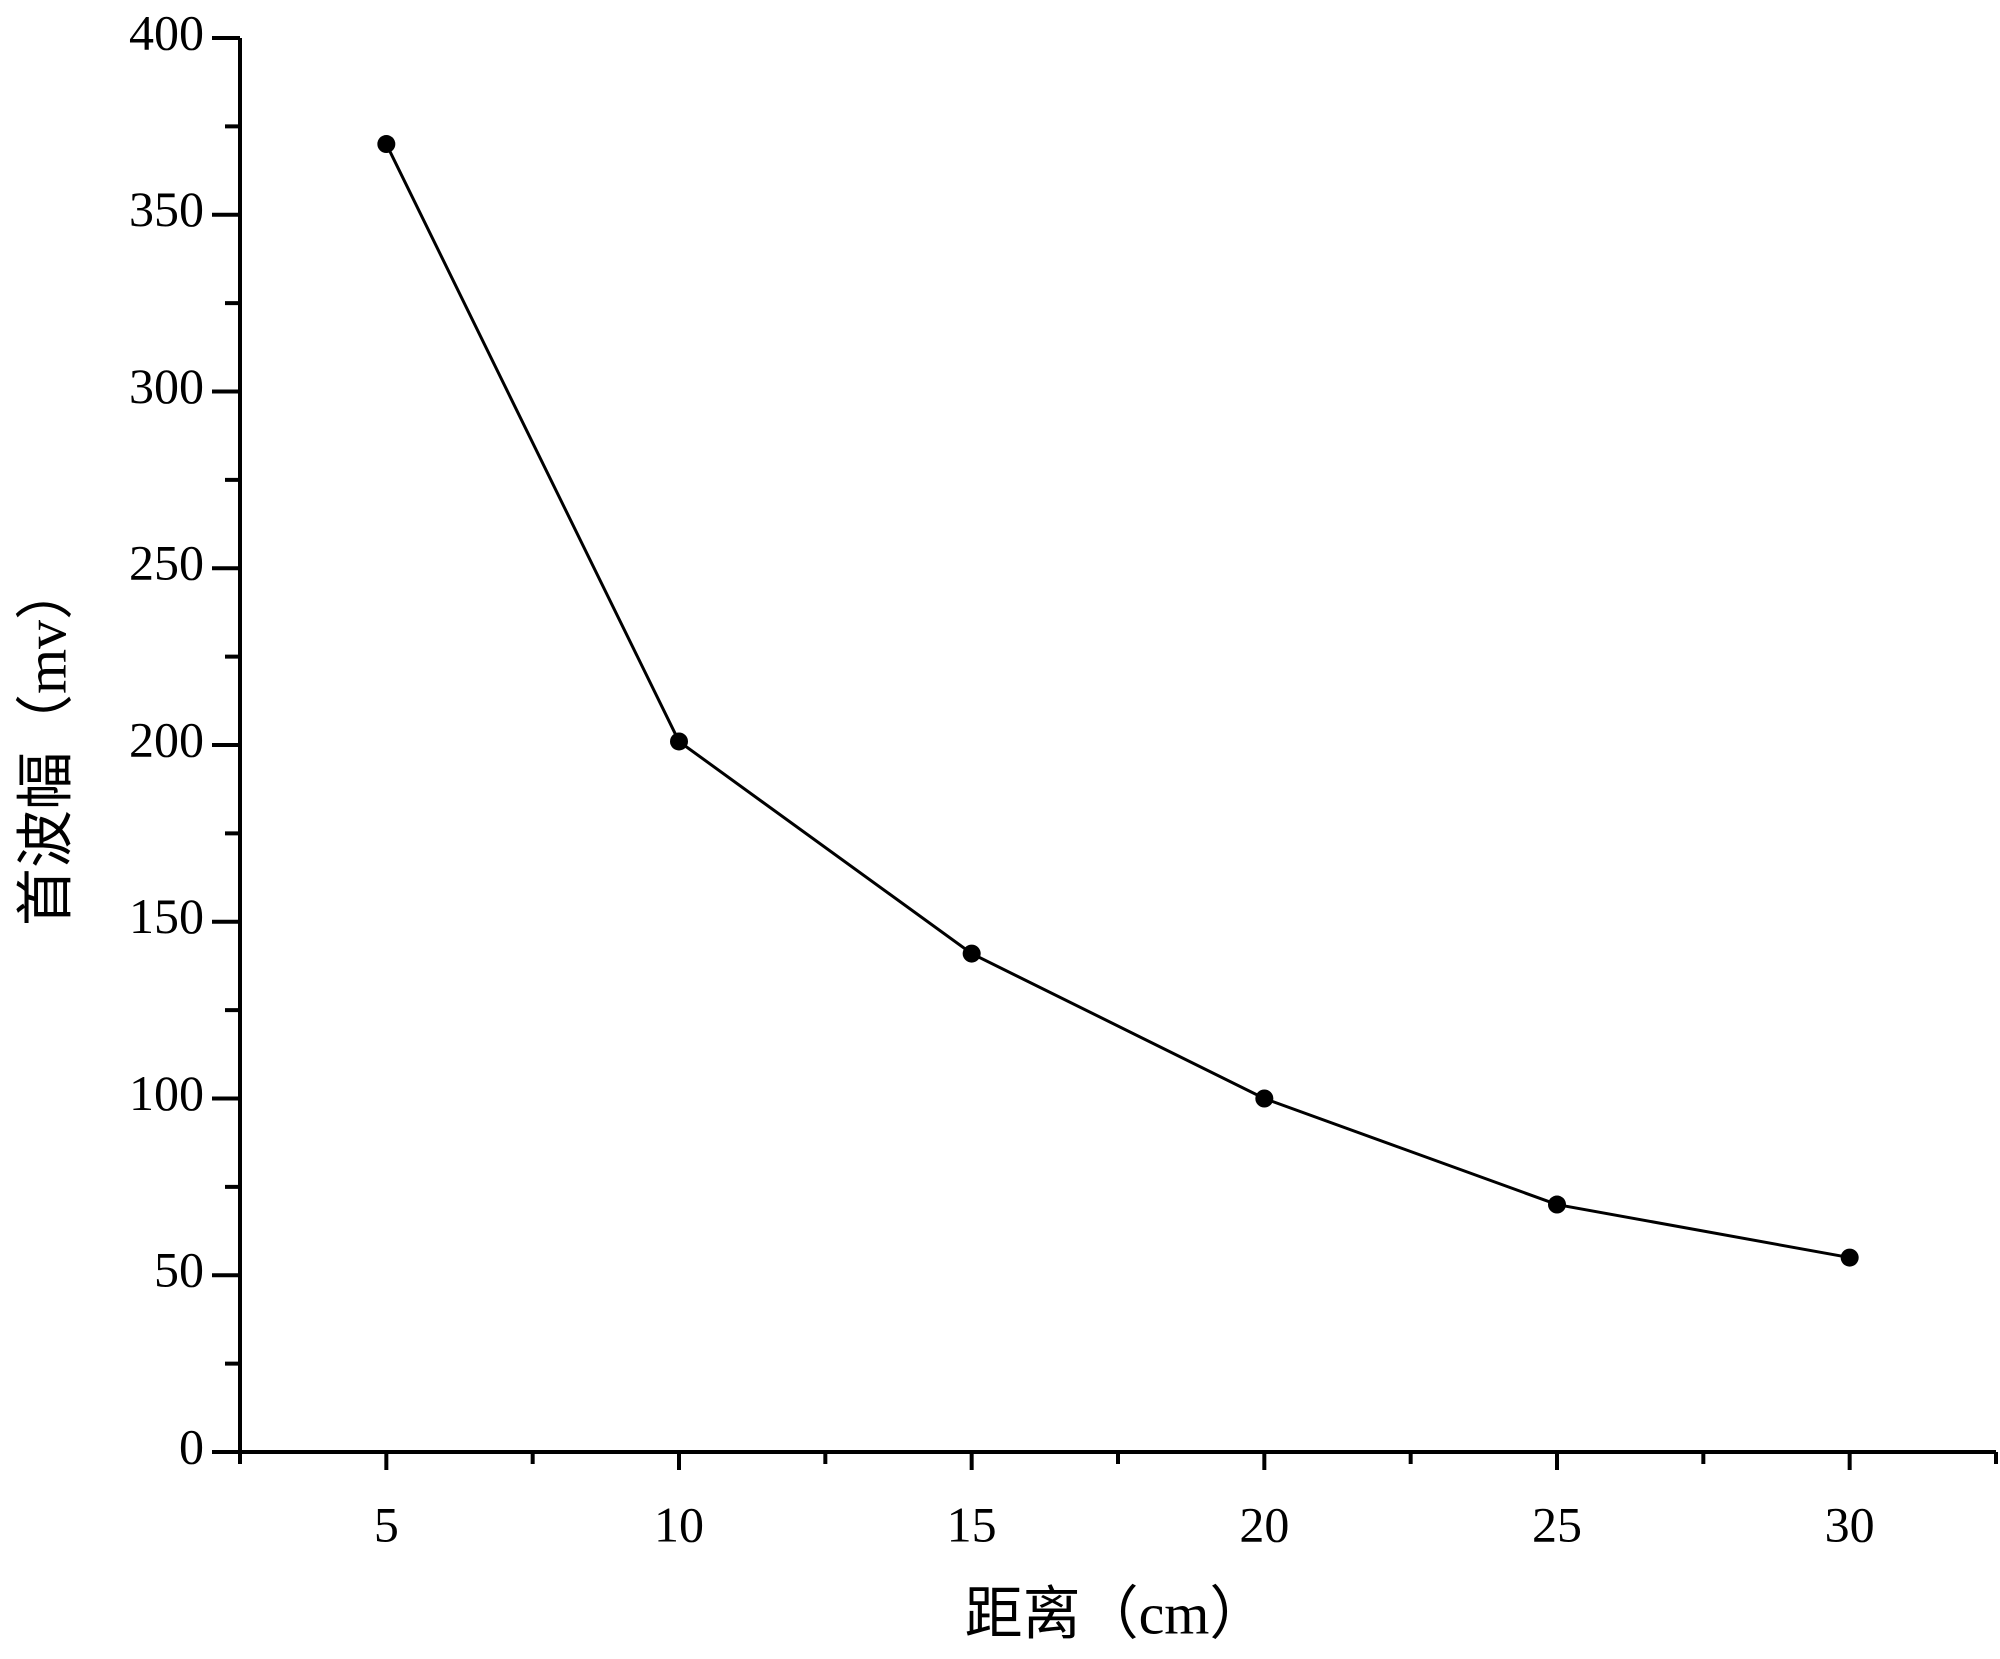 This screenshot has height=1659, width=2000. I want to click on x-tick-label: 25, so click(1557, 1524).